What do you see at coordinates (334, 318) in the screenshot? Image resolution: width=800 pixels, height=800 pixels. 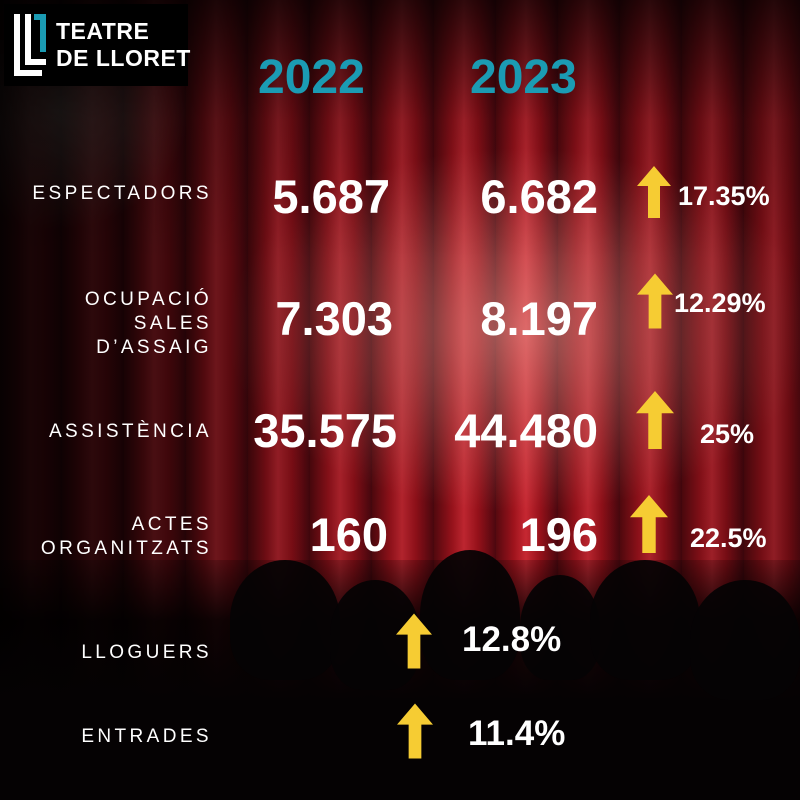 I see `stat-value-2022: 7.303` at bounding box center [334, 318].